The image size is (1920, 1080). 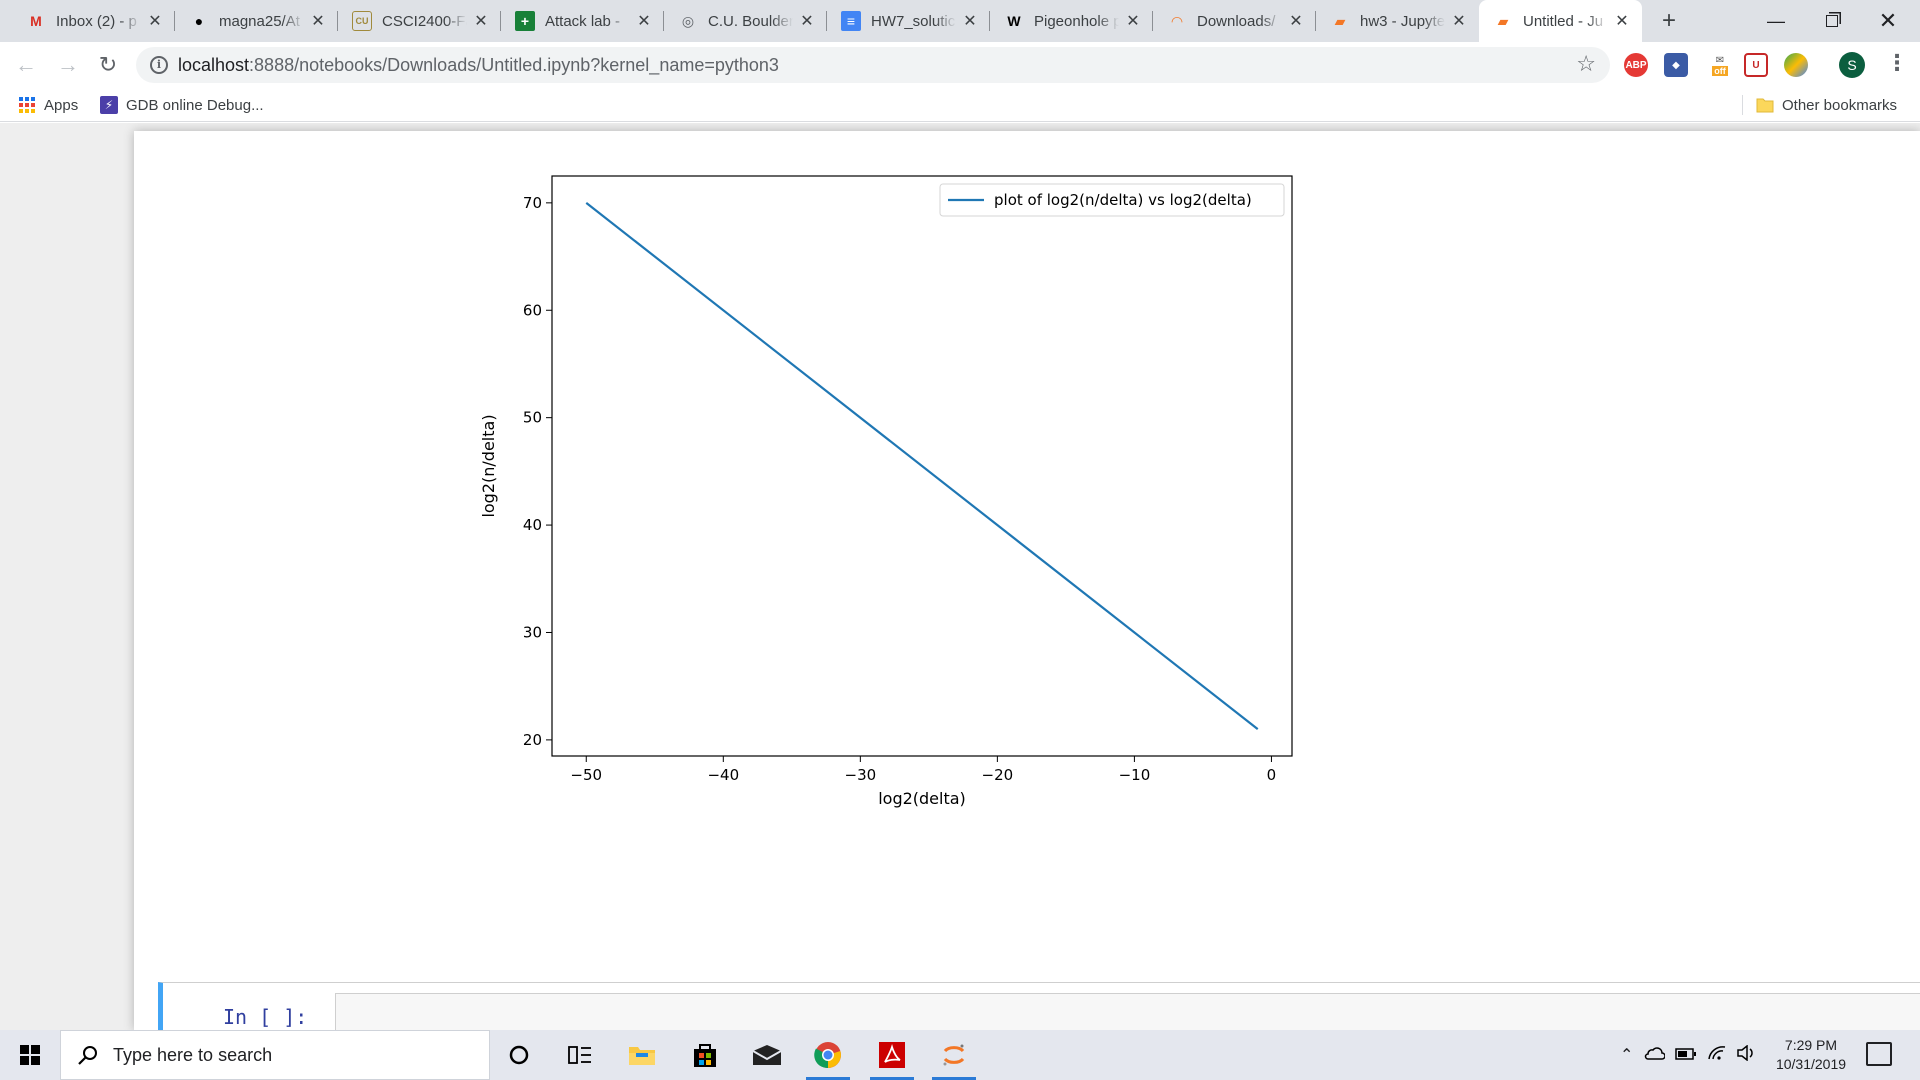 I want to click on globe-icon: ◎, so click(x=688, y=20).